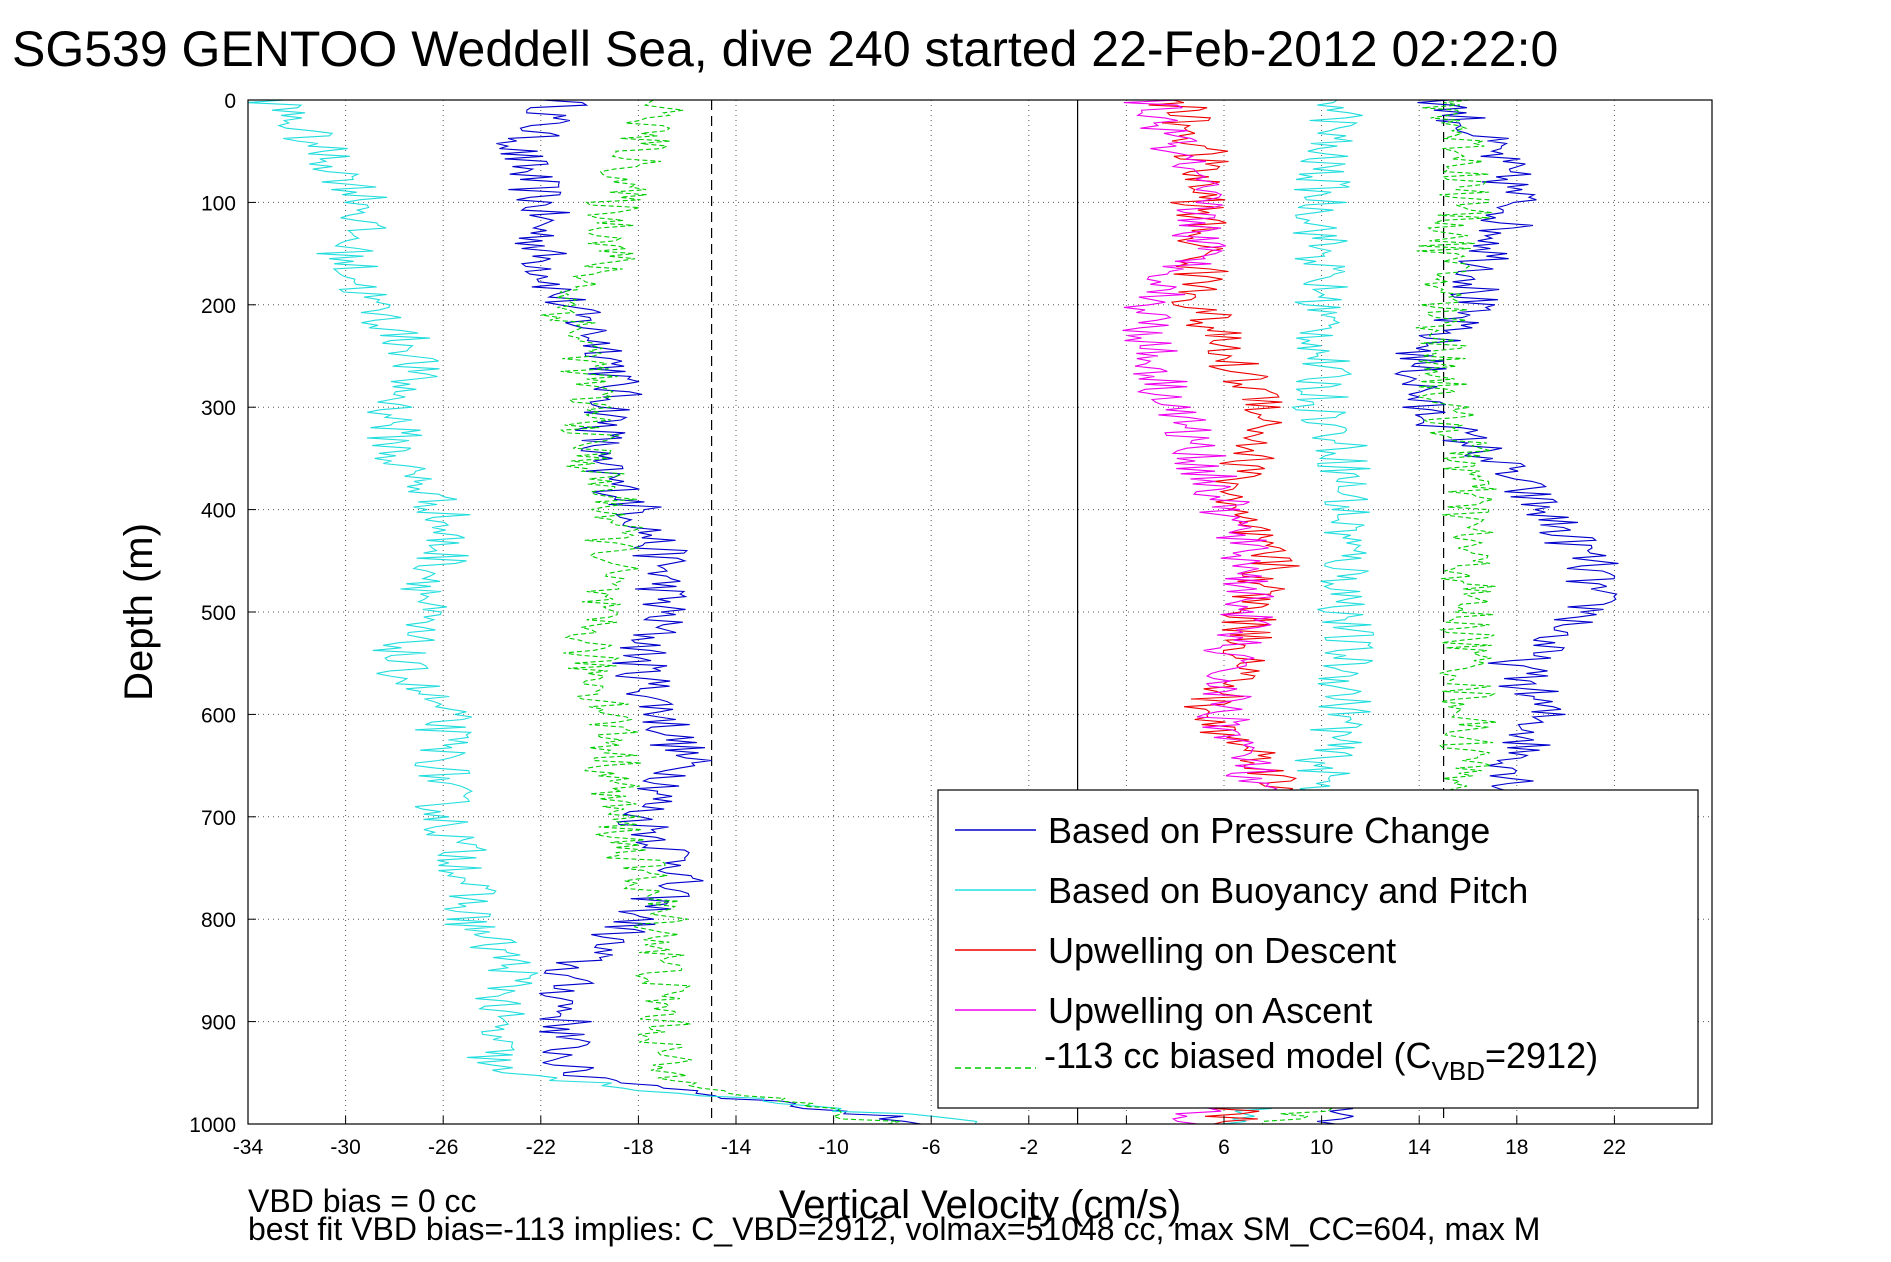 Image resolution: width=1891 pixels, height=1262 pixels. What do you see at coordinates (1269, 830) in the screenshot?
I see `legend-label-pressure: Based on Pressure Change` at bounding box center [1269, 830].